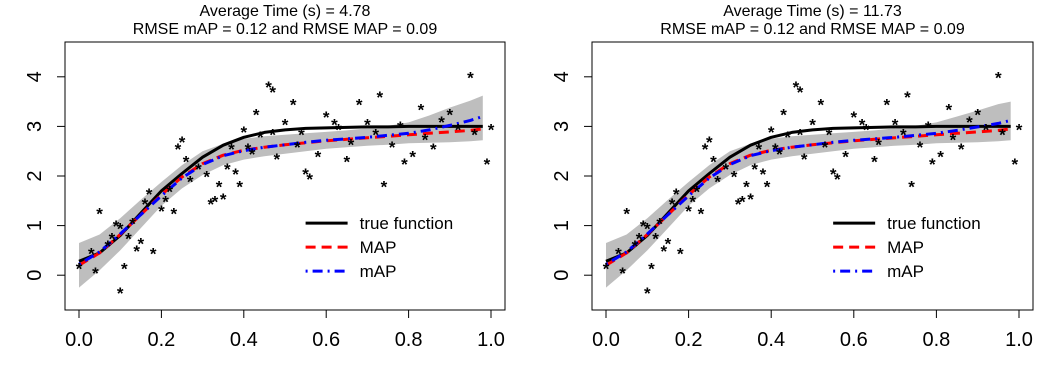  What do you see at coordinates (854, 340) in the screenshot?
I see `x-tick-label: 0.6` at bounding box center [854, 340].